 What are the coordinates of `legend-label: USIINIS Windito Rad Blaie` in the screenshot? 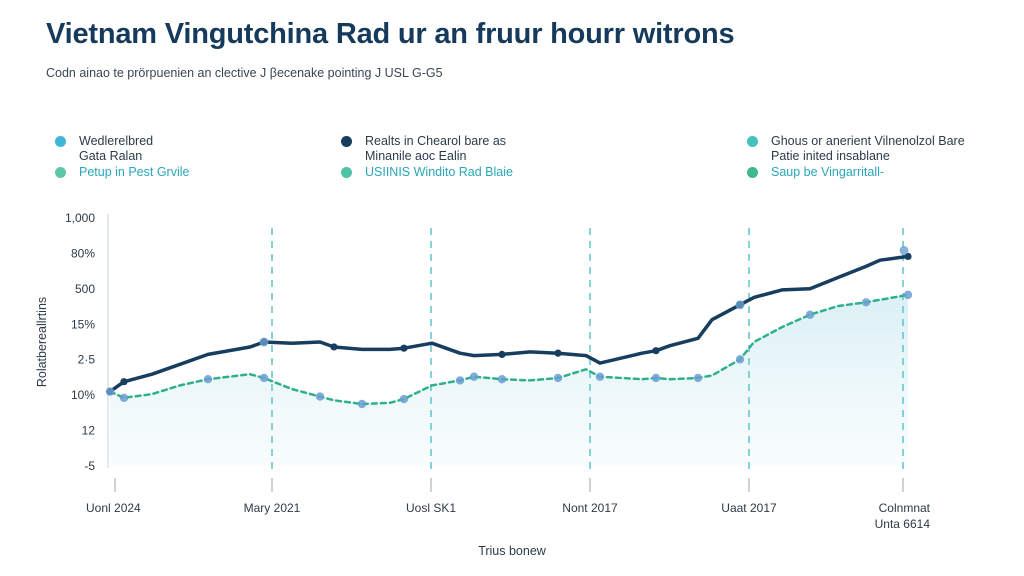 It's located at (439, 172).